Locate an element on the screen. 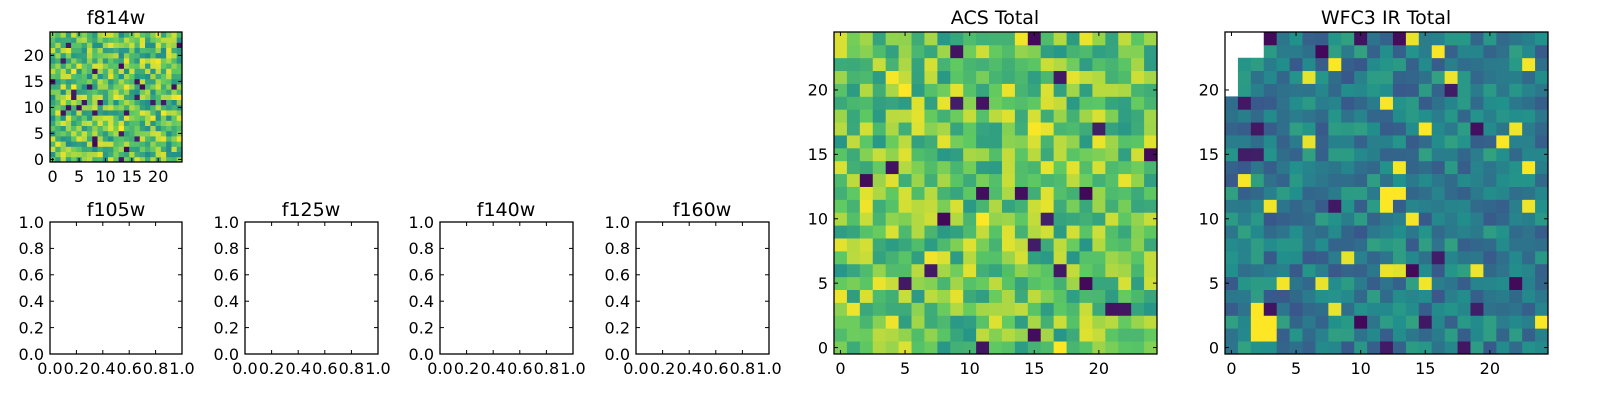 Image resolution: width=1600 pixels, height=400 pixels. panel-title-f814w: f814w is located at coordinates (116, 18).